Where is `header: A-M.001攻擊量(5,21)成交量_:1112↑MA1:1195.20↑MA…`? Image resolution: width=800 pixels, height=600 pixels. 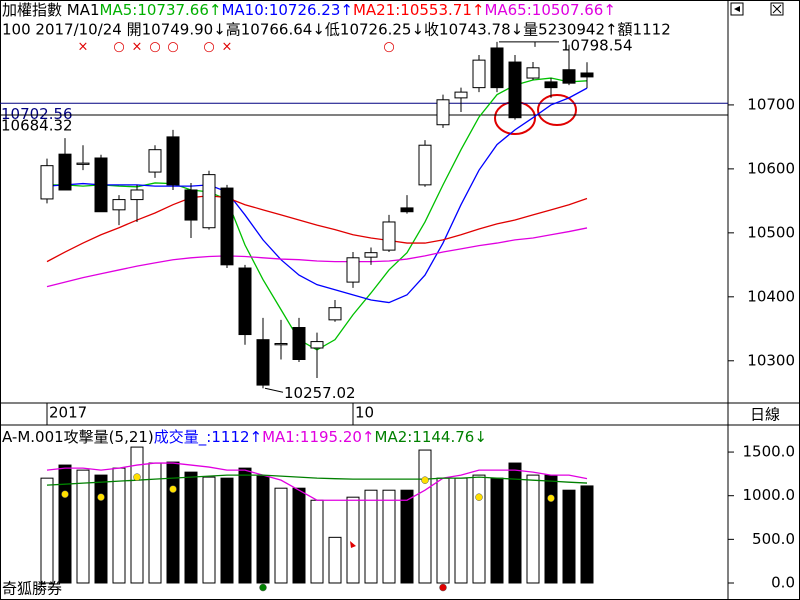
header: A-M.001攻擊量(5,21)成交量_:1112↑MA1:1195.20↑MA… is located at coordinates (244, 437).